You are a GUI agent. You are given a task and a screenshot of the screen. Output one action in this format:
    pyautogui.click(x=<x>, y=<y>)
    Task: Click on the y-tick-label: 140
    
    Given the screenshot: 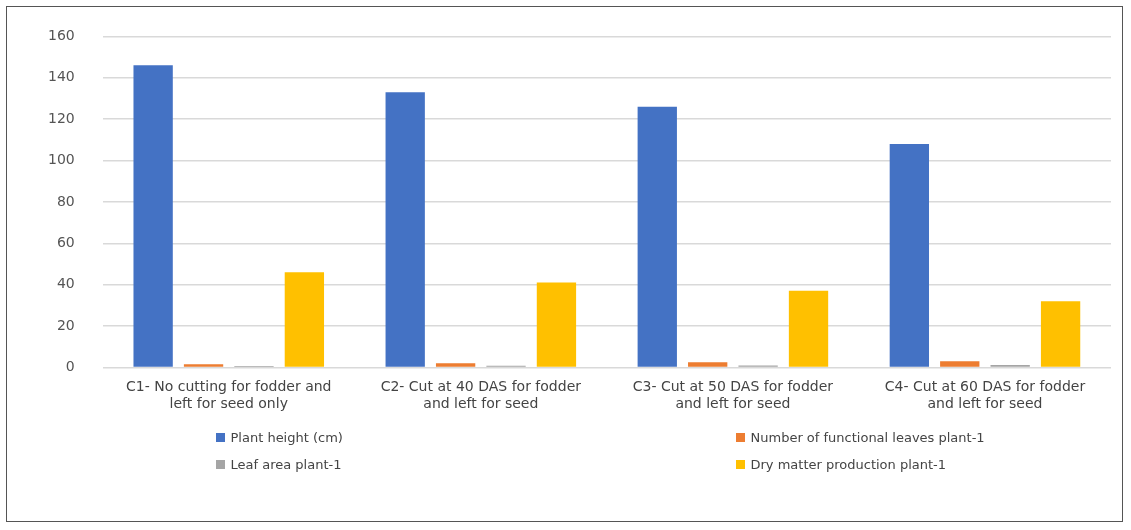 What is the action you would take?
    pyautogui.click(x=61, y=76)
    